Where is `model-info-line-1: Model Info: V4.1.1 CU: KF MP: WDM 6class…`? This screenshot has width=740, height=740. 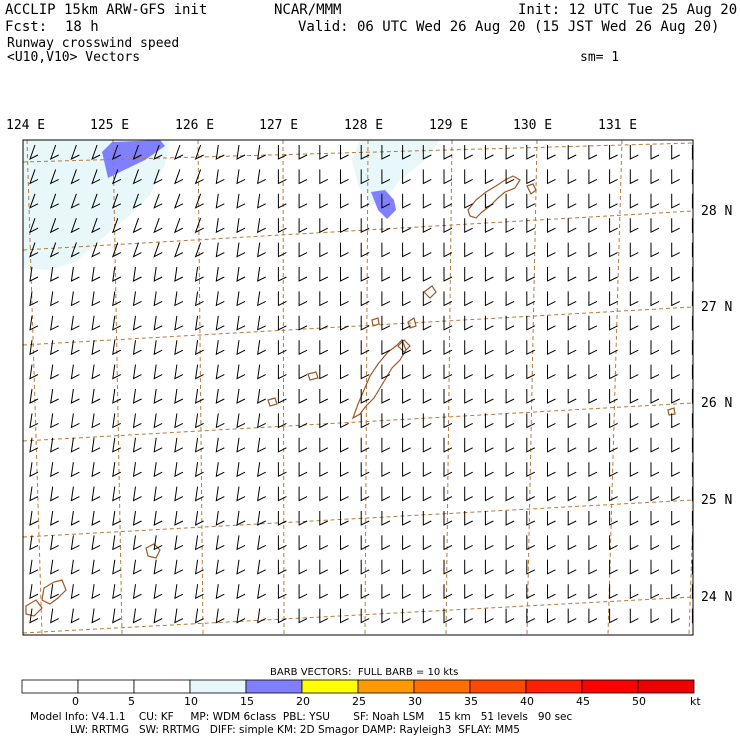 model-info-line-1: Model Info: V4.1.1 CU: KF MP: WDM 6class… is located at coordinates (301, 717).